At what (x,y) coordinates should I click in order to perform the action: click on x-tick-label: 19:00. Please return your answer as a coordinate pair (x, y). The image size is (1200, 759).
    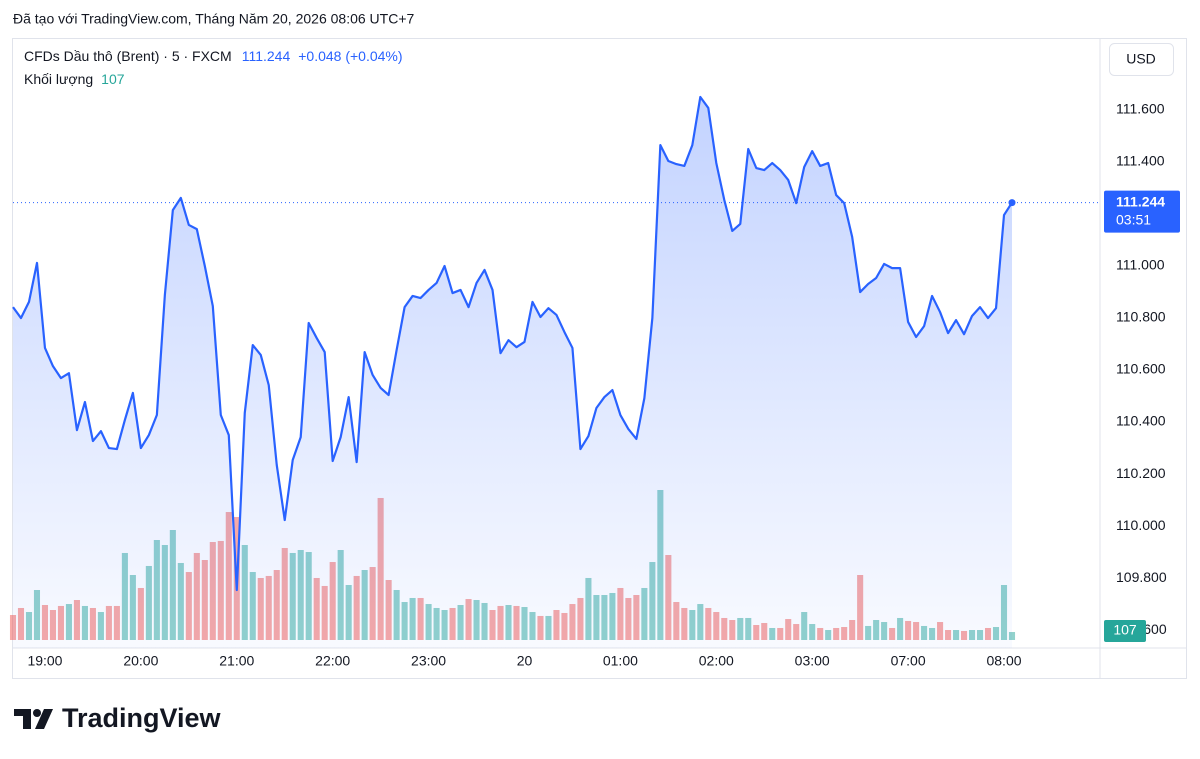
    Looking at the image, I should click on (44, 661).